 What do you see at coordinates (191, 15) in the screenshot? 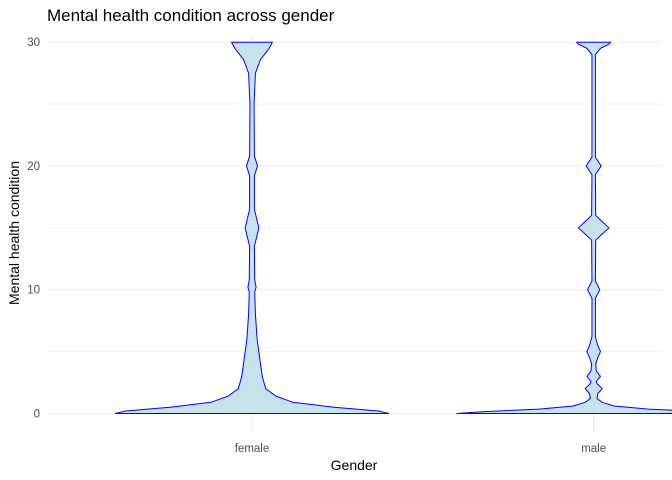
I see `chart-title: Mental health condition across gender` at bounding box center [191, 15].